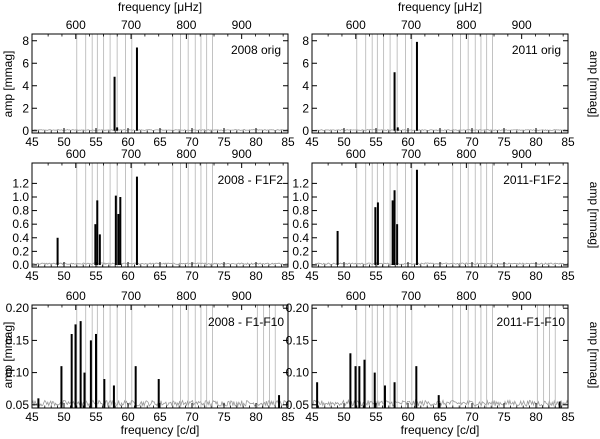 This screenshot has width=600, height=439. I want to click on panel-title: 2011-F1-F10, so click(531, 322).